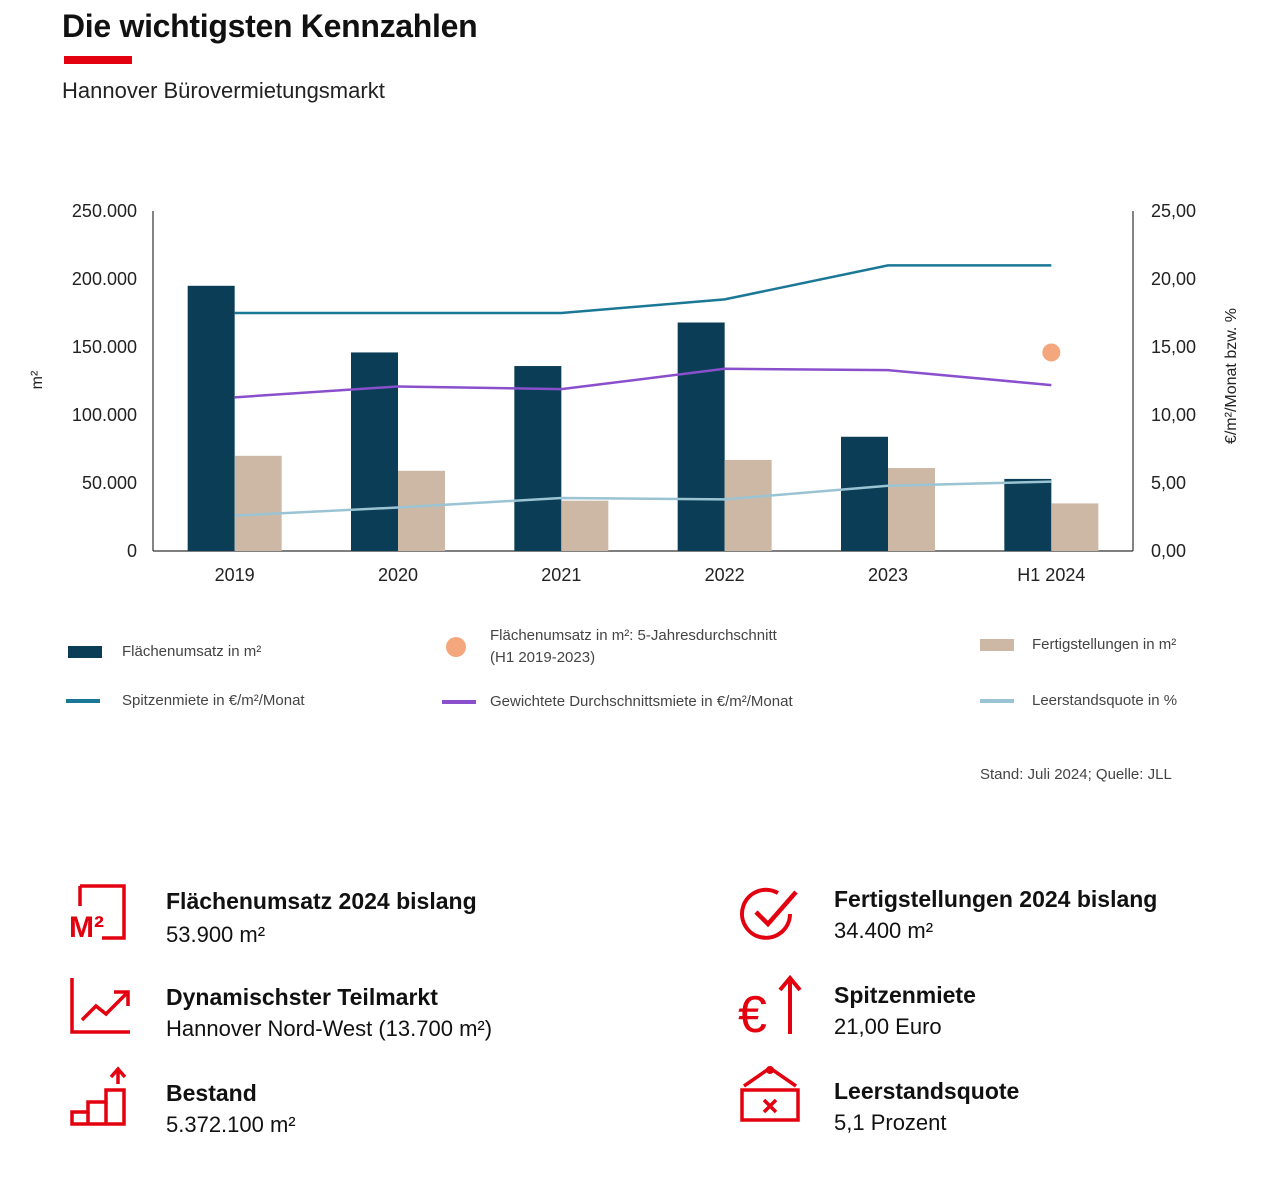 This screenshot has width=1280, height=1204. Describe the element at coordinates (543, 657) in the screenshot. I see `legend-label-durchschnitt-period: (H1 2019-2023)` at that location.